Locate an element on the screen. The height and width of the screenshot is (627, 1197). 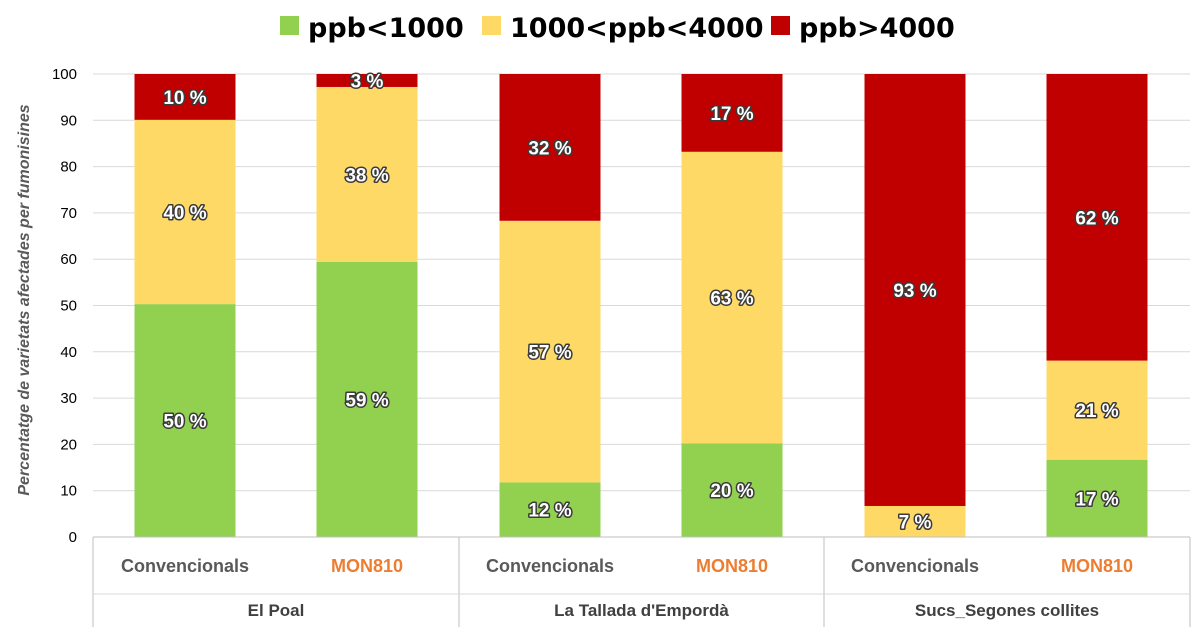
data-label-4-1: 7 % is located at coordinates (915, 522).